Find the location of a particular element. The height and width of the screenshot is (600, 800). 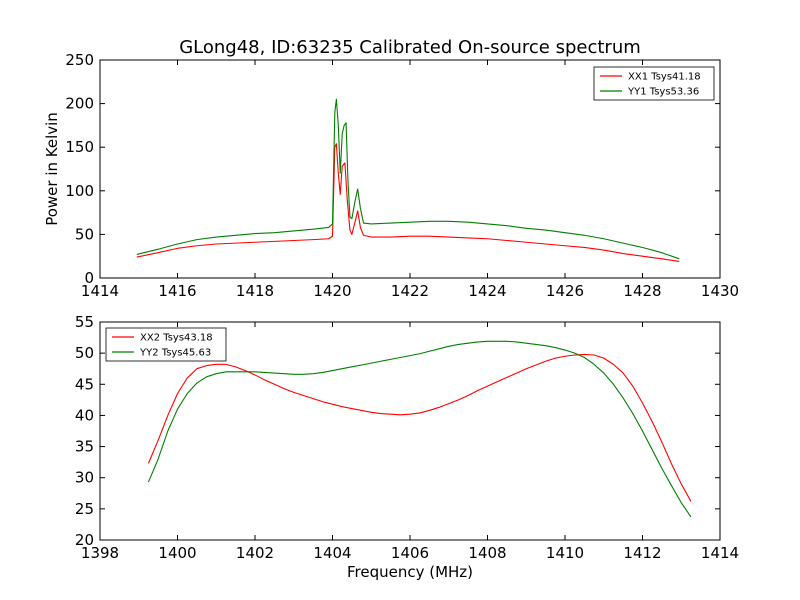

x-tick-label: 1408 is located at coordinates (487, 553).